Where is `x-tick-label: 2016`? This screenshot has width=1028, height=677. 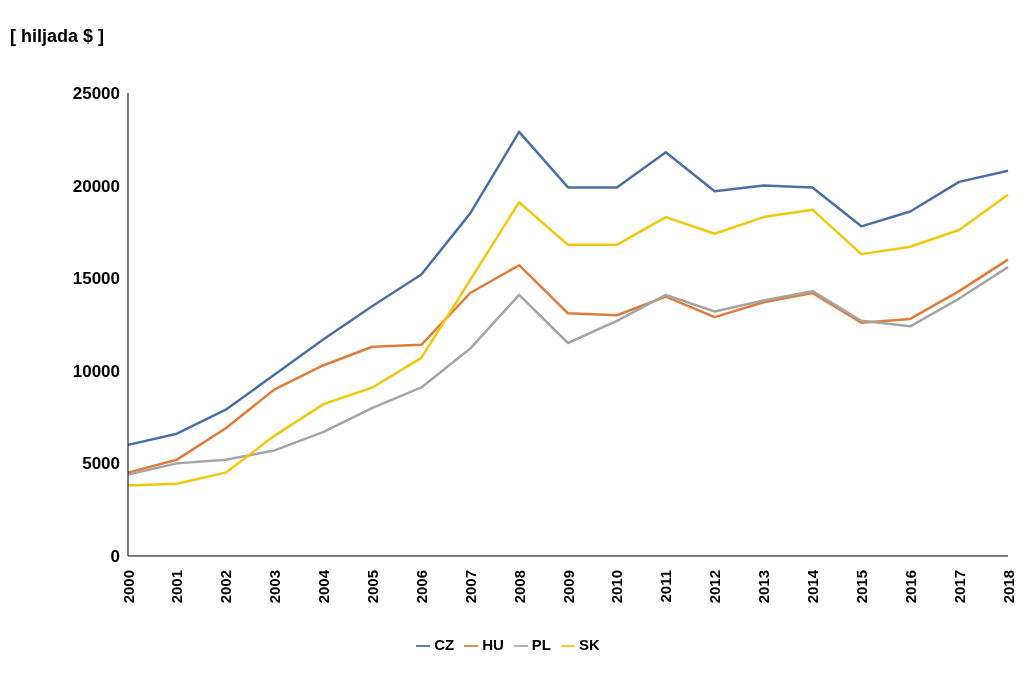 x-tick-label: 2016 is located at coordinates (910, 586).